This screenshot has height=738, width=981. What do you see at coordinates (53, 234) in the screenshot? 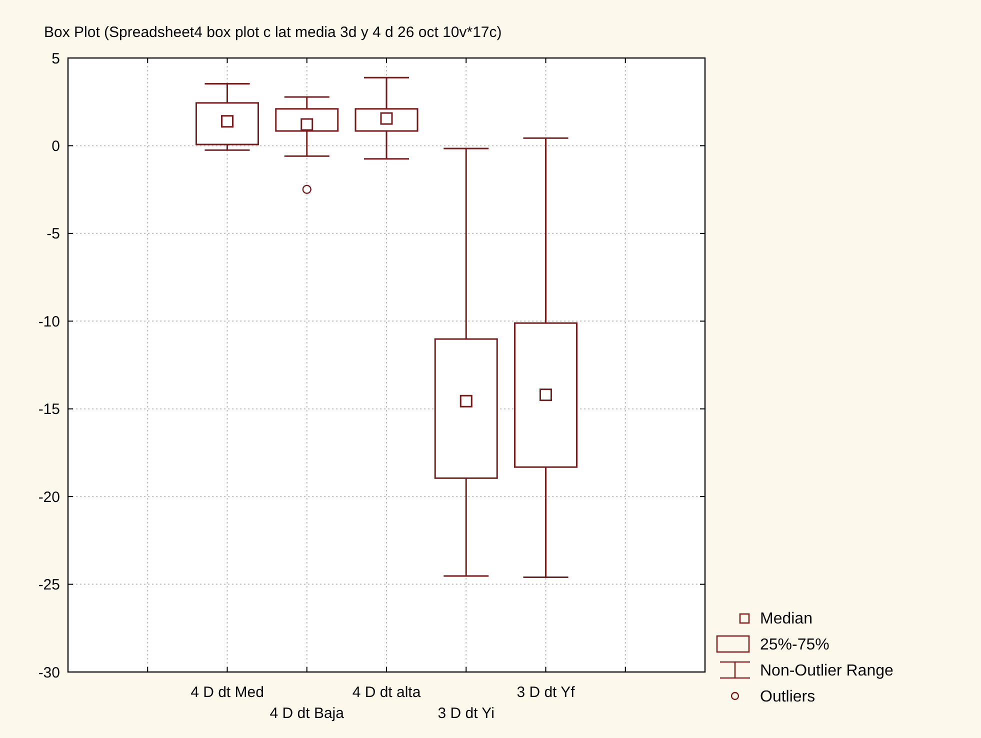
I see `y-tick-label: -5` at bounding box center [53, 234].